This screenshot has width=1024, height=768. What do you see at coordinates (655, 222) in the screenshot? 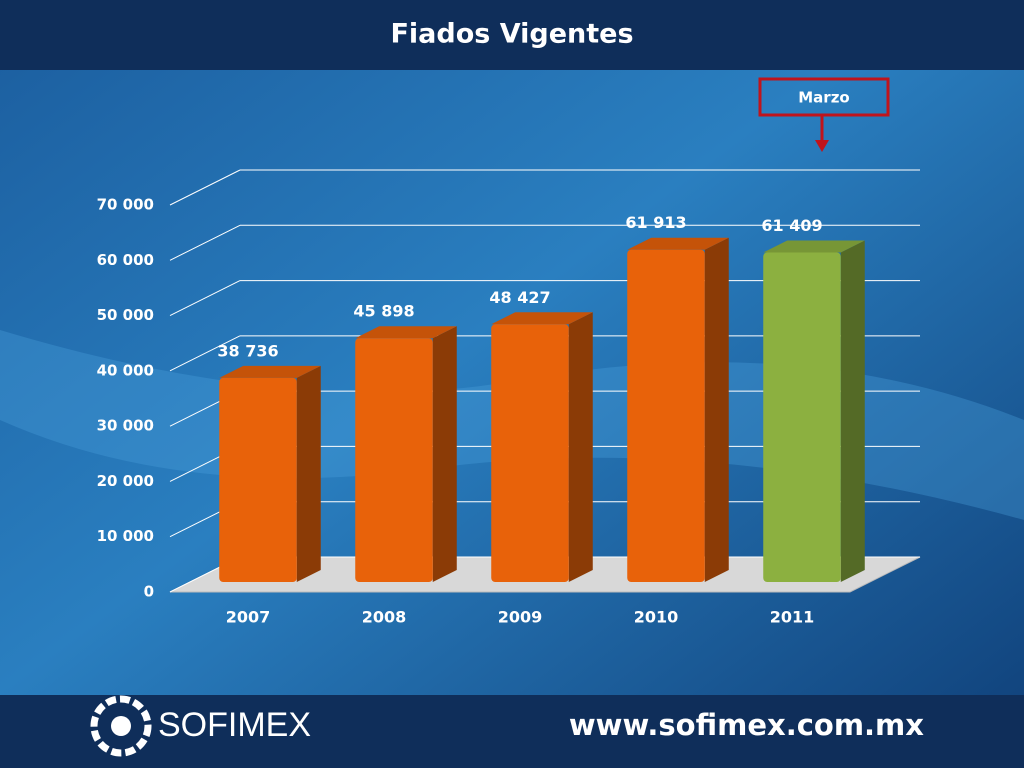
I see `value-label: 61 913` at bounding box center [655, 222].